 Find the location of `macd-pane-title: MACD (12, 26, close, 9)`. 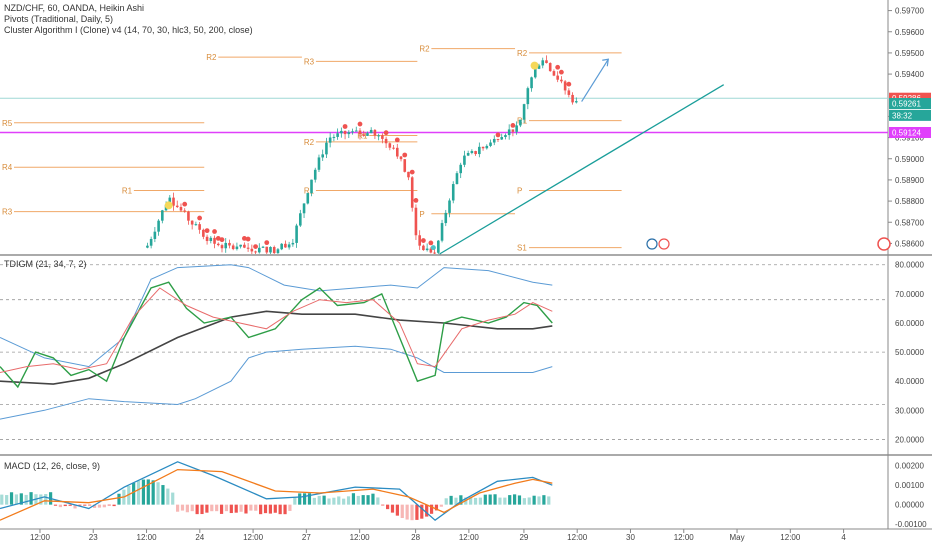

macd-pane-title: MACD (12, 26, close, 9) is located at coordinates (52, 466).